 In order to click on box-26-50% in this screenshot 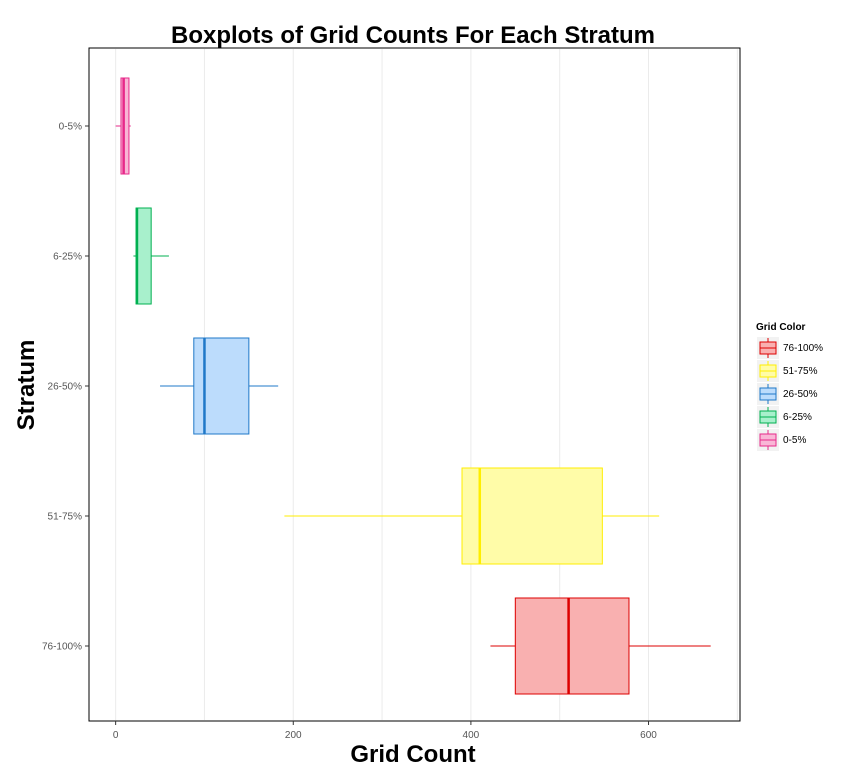, I will do `click(219, 386)`.